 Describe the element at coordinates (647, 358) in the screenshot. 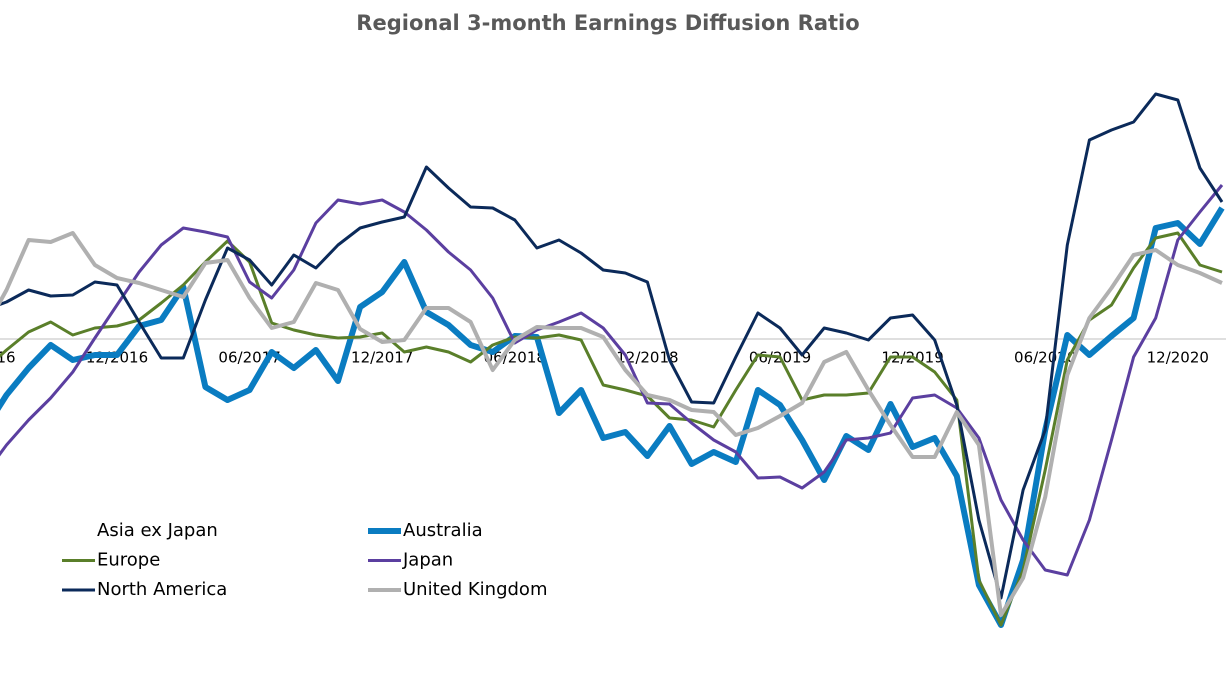

I see `x-tick-label: 12/2018` at that location.